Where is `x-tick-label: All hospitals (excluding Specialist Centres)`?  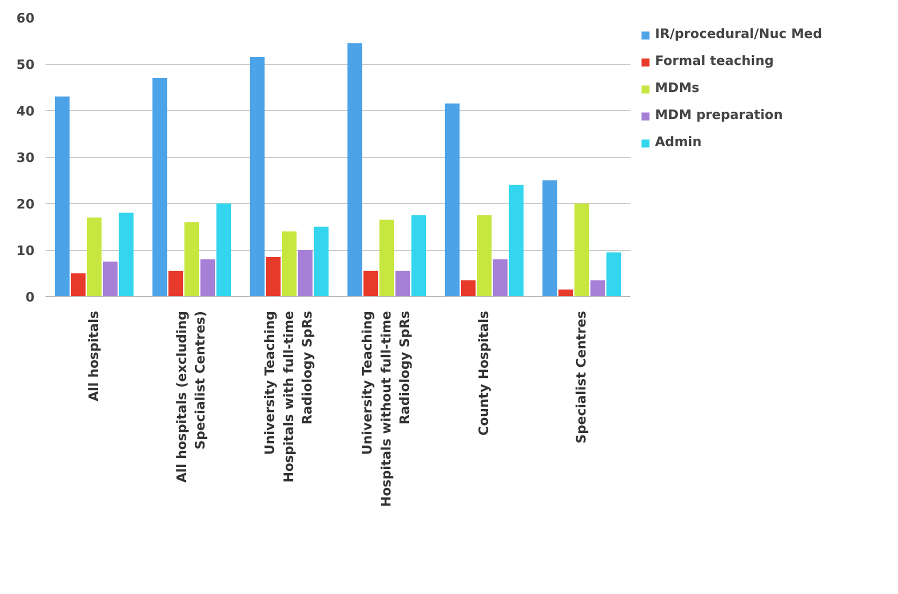 x-tick-label: All hospitals (excluding Specialist Centres) is located at coordinates (191, 396).